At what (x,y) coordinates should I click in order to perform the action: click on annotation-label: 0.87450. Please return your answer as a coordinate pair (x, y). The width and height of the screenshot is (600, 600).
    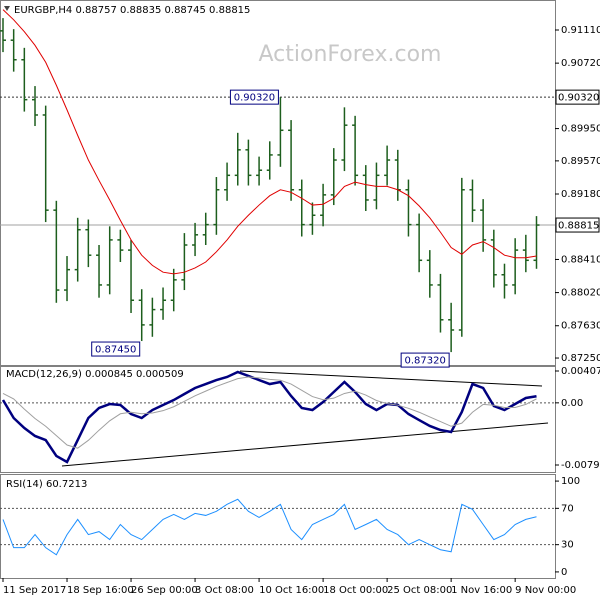
    Looking at the image, I should click on (115, 350).